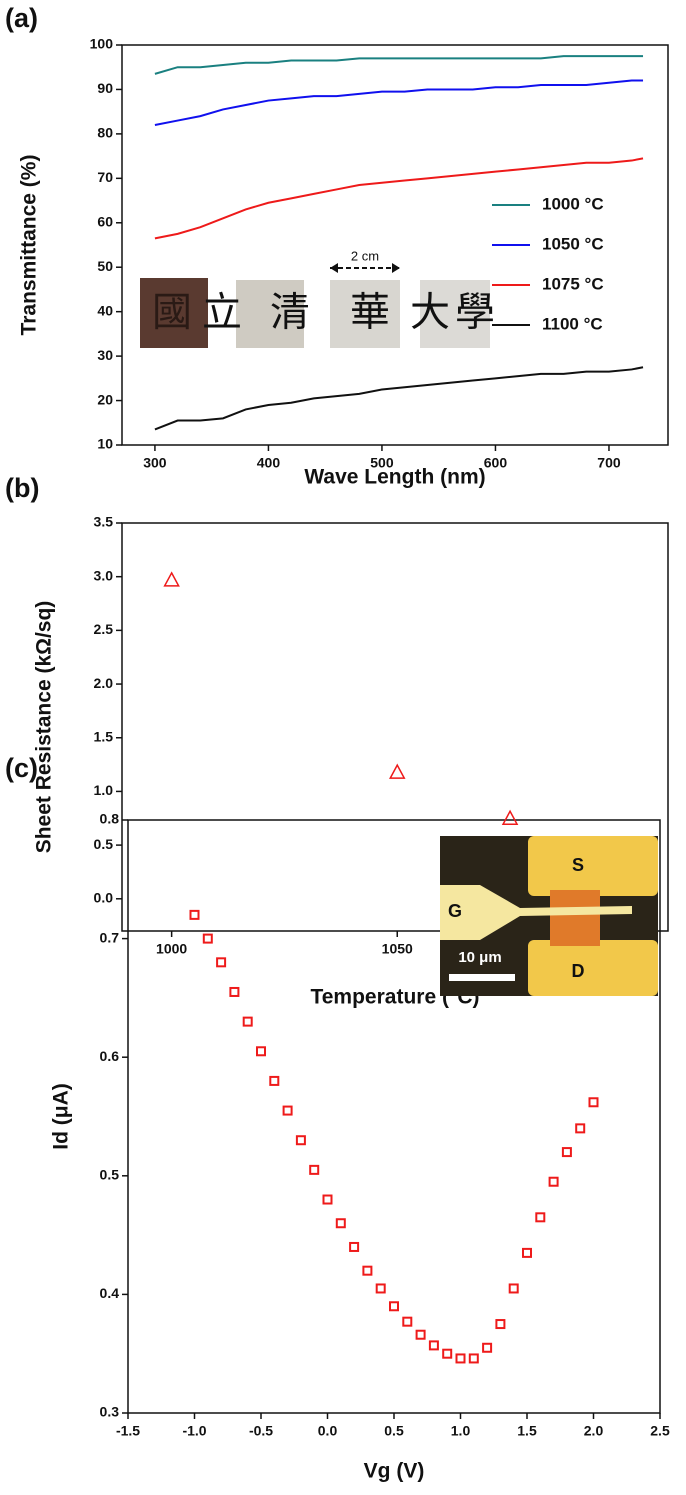 The image size is (686, 1495). What do you see at coordinates (397, 949) in the screenshot?
I see `x-tick-label: 1050` at bounding box center [397, 949].